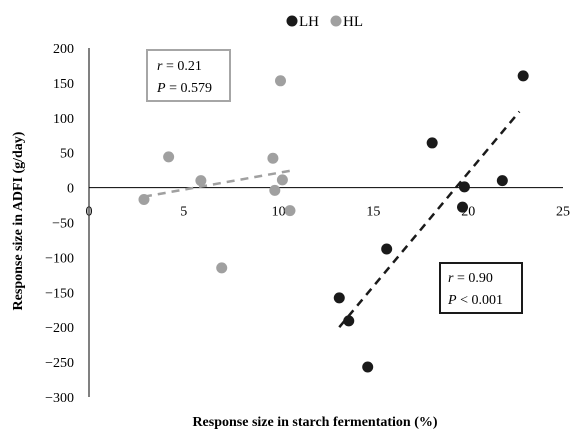  What do you see at coordinates (63, 224) in the screenshot?
I see `y-tick-label: −50` at bounding box center [63, 224].